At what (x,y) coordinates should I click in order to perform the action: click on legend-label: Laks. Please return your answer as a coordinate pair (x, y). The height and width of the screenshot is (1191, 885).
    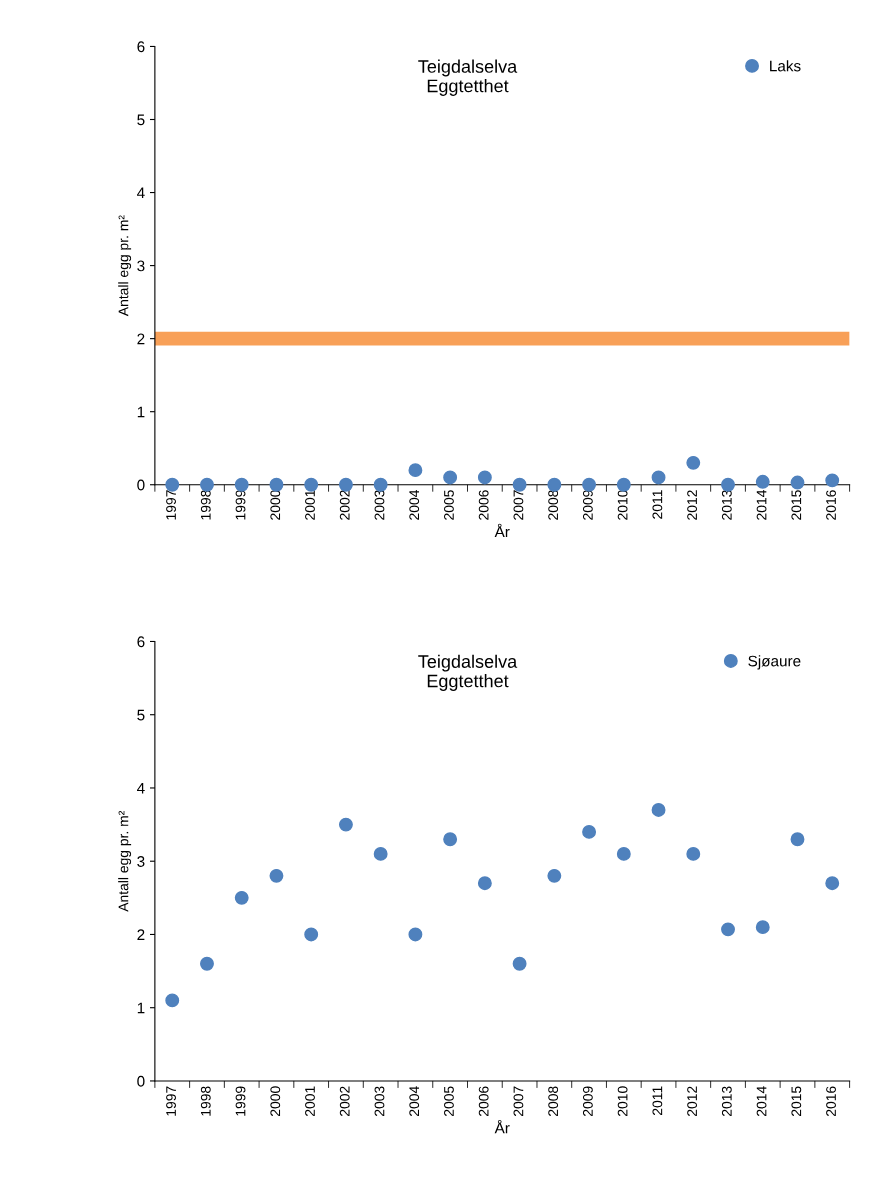
    Looking at the image, I should click on (785, 66).